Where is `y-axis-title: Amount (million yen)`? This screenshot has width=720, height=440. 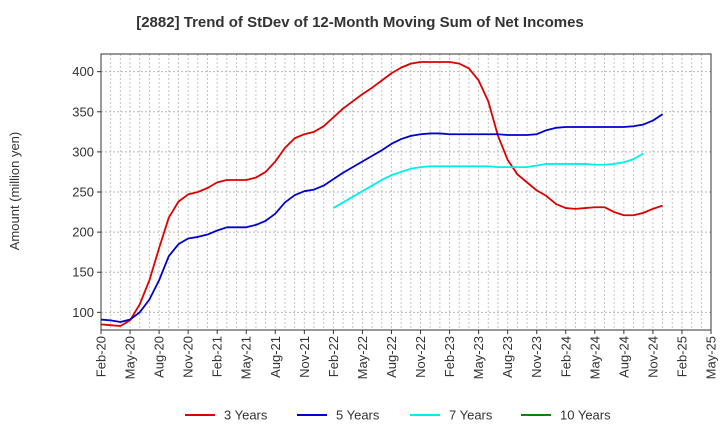 y-axis-title: Amount (million yen) is located at coordinates (14, 191).